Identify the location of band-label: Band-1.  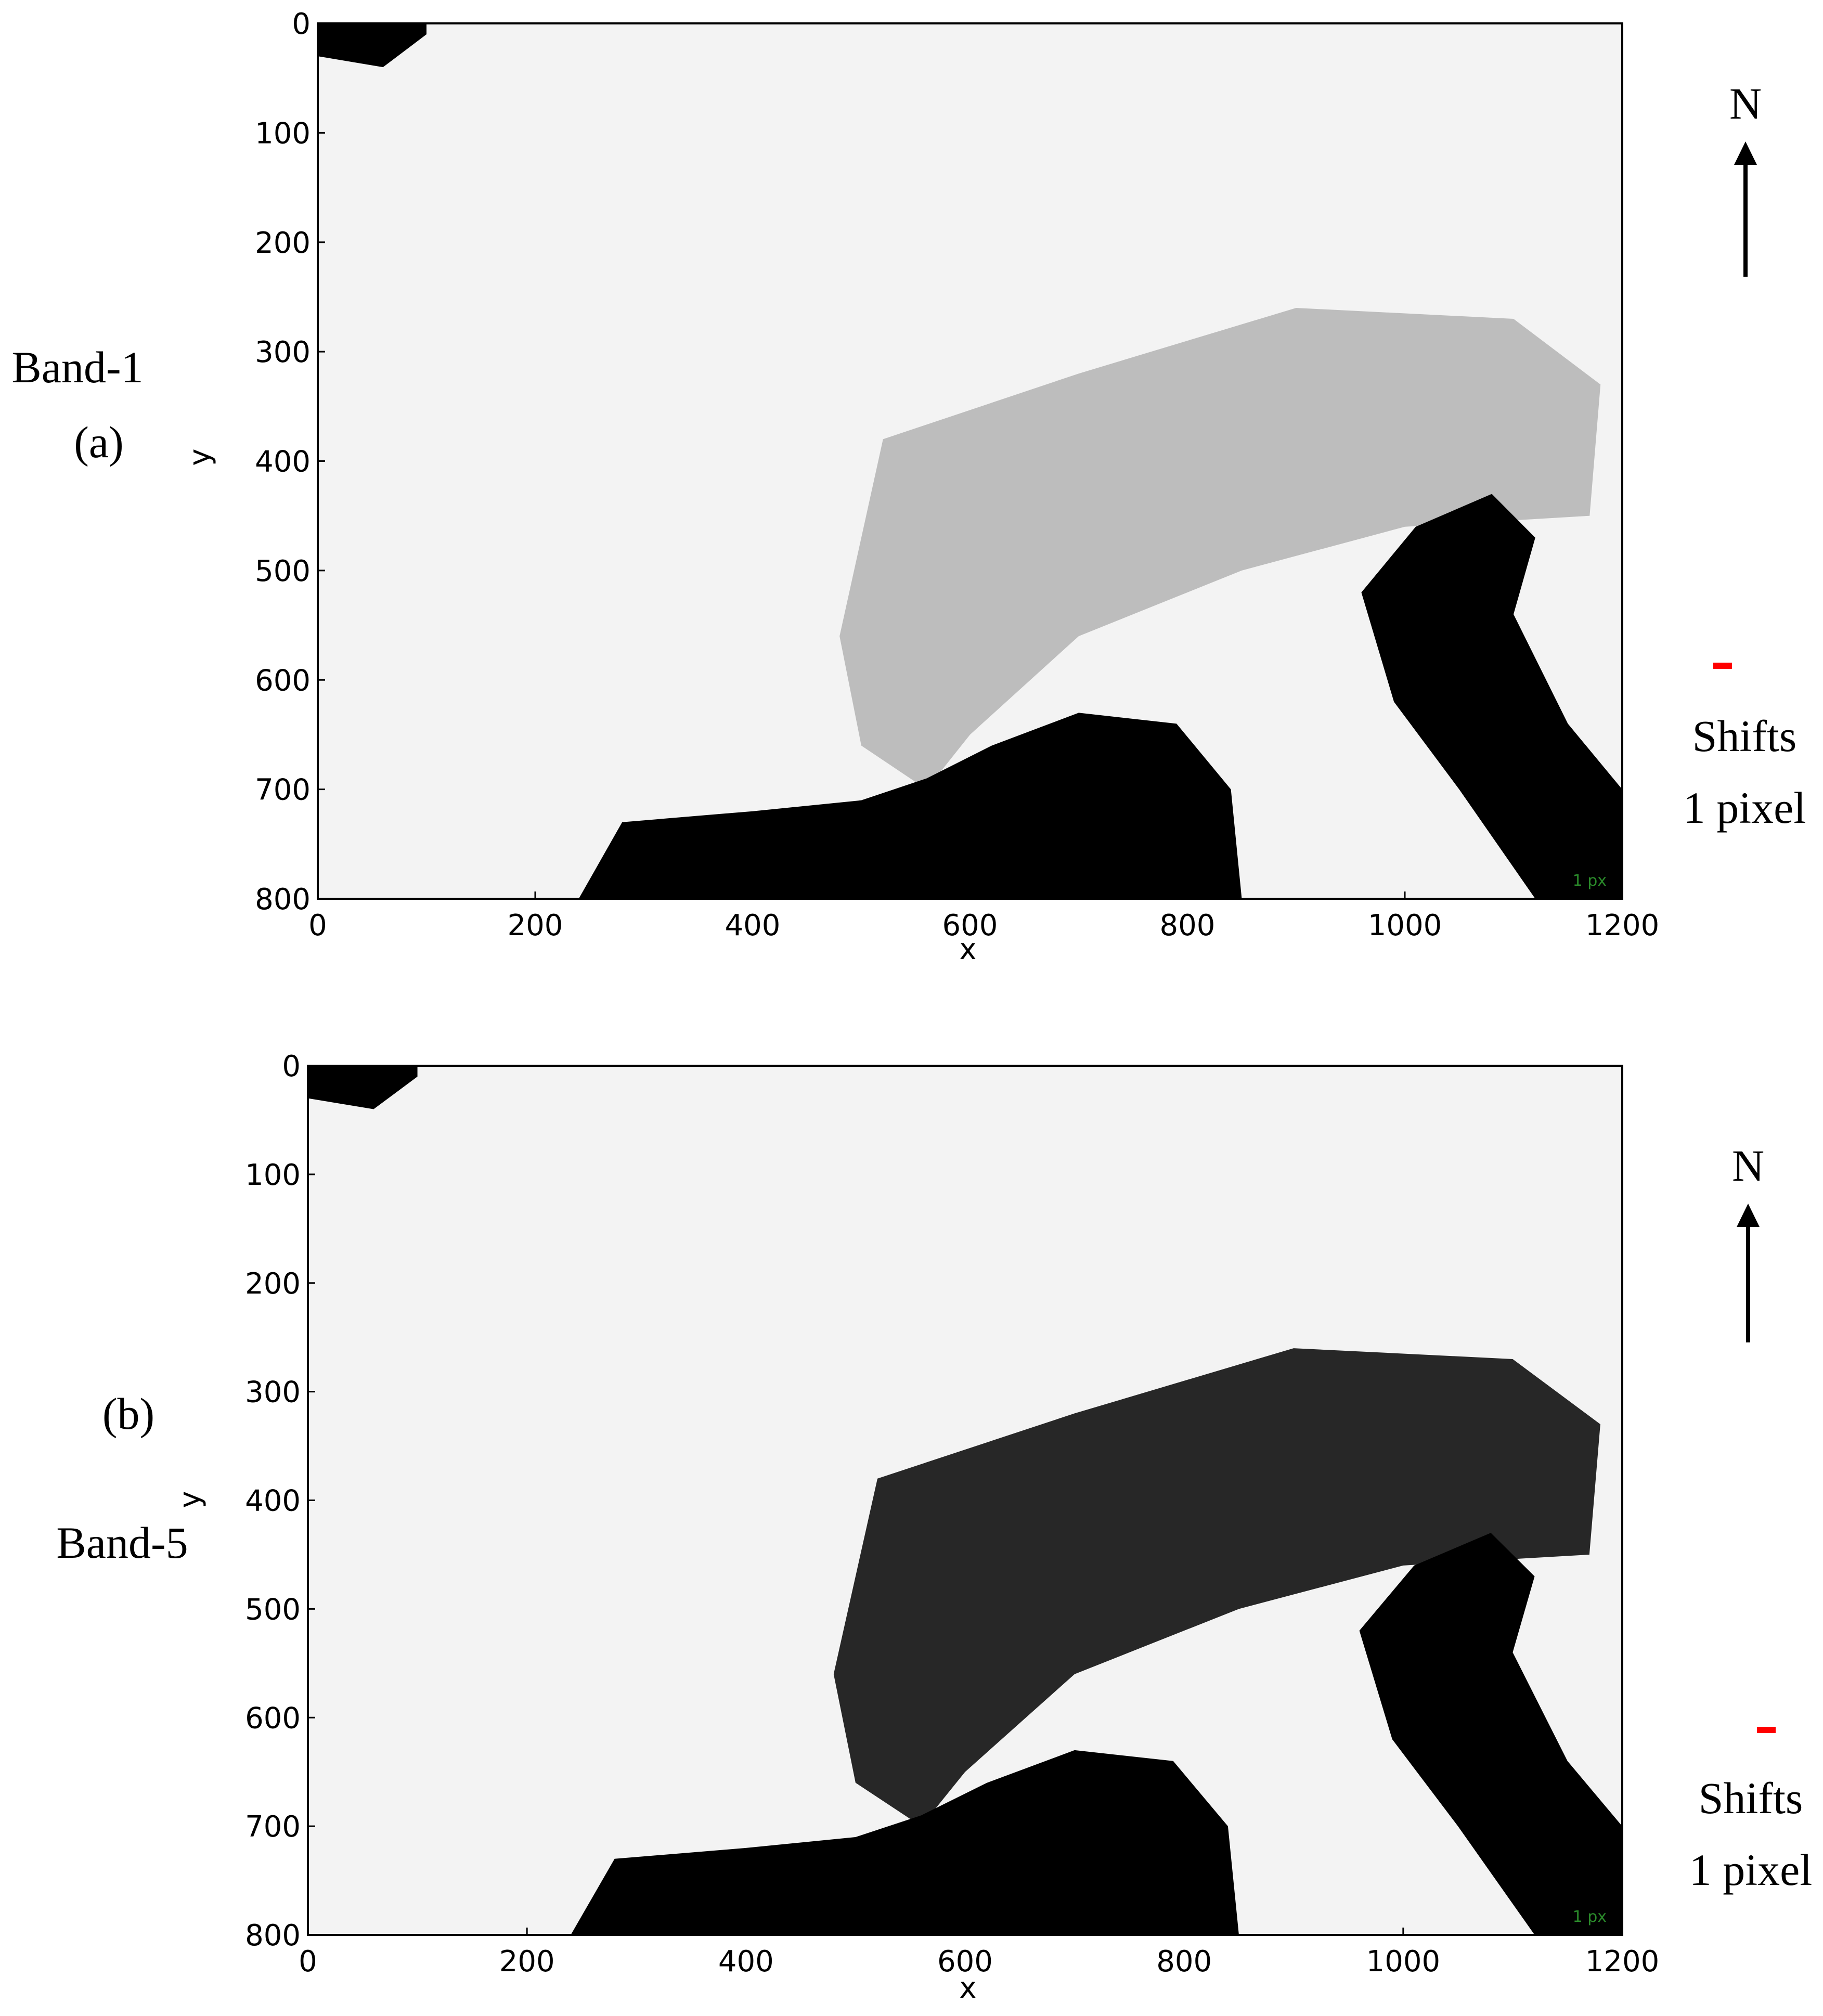
(77, 367).